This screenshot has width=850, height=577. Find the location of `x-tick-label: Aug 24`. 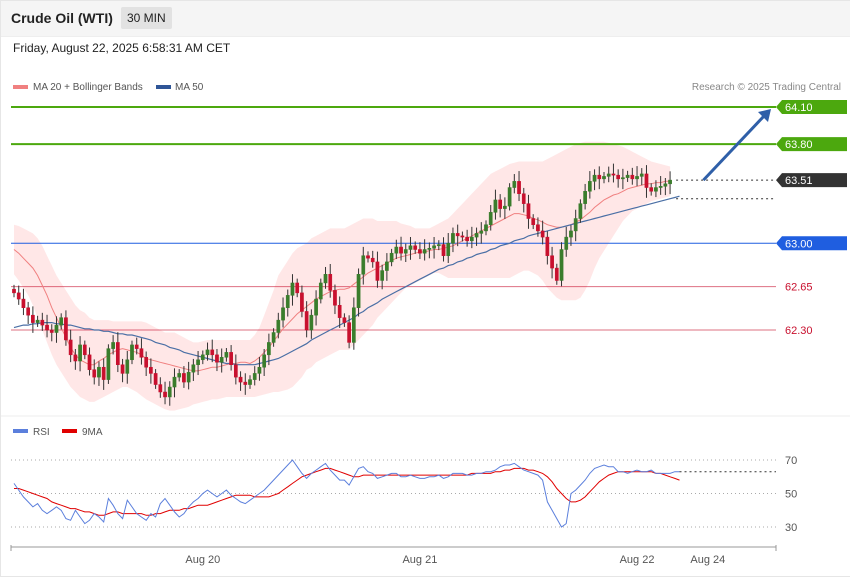

x-tick-label: Aug 24 is located at coordinates (707, 560).